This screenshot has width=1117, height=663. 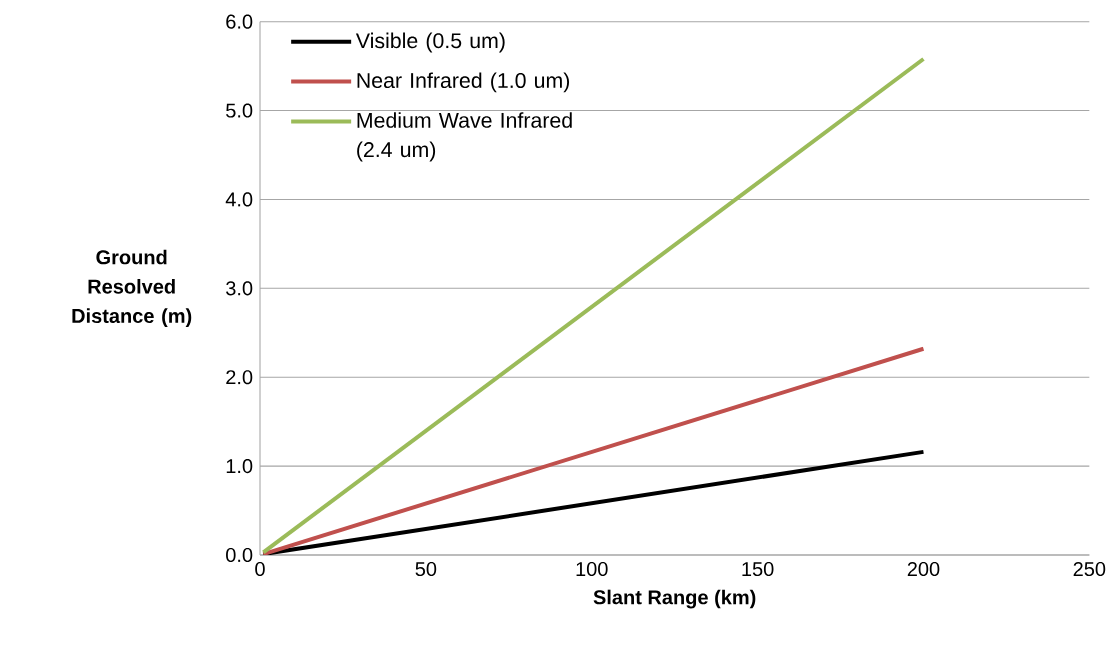 I want to click on x-tick-label: 200, so click(x=923, y=569).